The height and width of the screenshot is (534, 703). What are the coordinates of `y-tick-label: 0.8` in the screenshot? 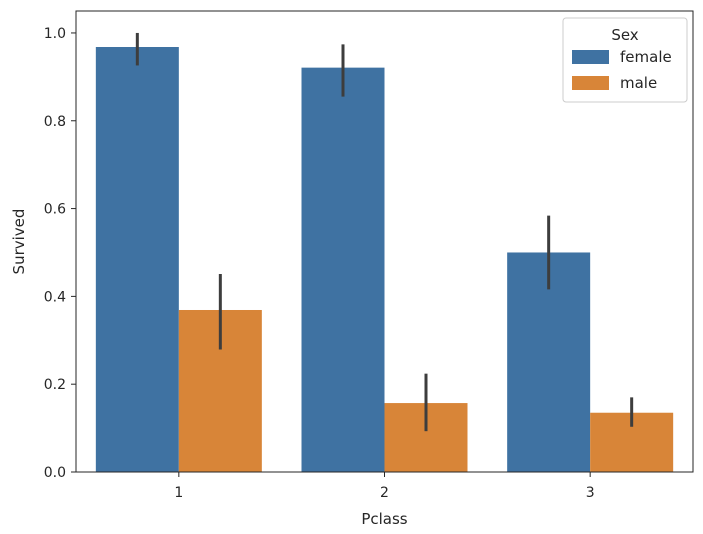 It's located at (55, 122).